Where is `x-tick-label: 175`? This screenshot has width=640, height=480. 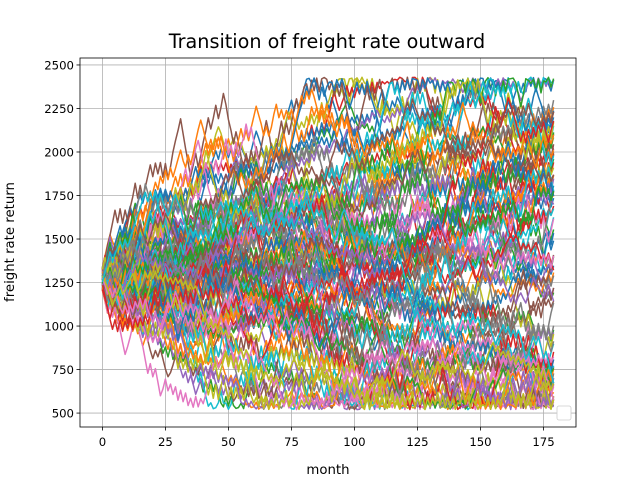
x-tick-label: 175 is located at coordinates (543, 442).